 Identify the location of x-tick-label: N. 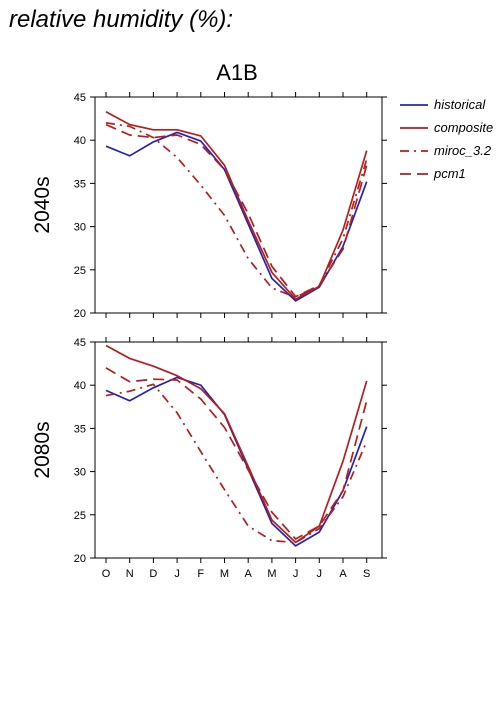
(130, 574).